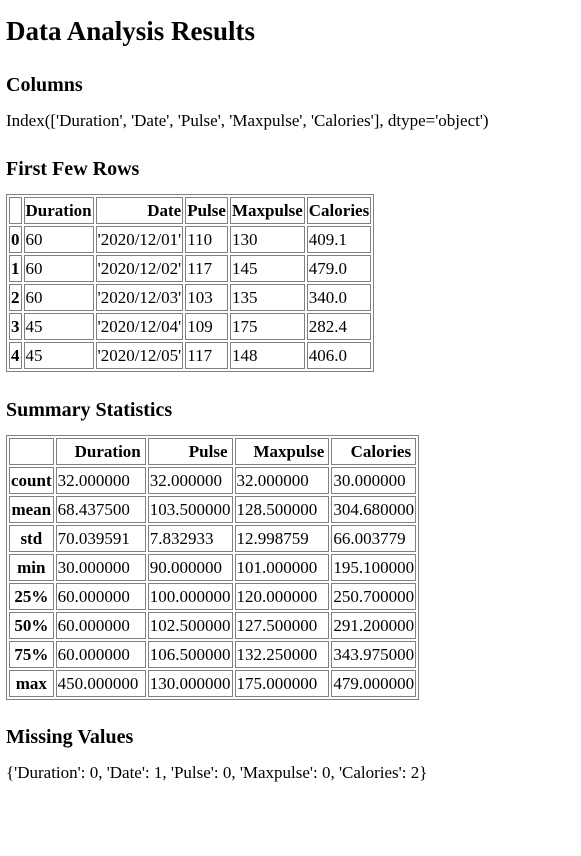 This screenshot has width=581, height=856. I want to click on table-cell: 479.000000, so click(374, 683).